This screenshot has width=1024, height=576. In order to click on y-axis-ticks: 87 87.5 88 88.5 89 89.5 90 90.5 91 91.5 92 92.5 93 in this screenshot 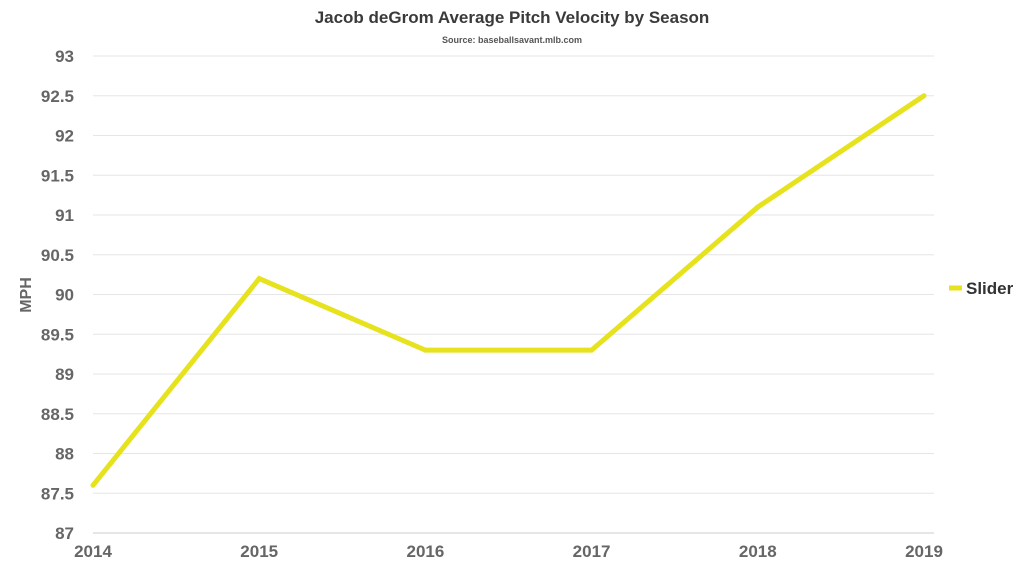, I will do `click(57, 295)`.